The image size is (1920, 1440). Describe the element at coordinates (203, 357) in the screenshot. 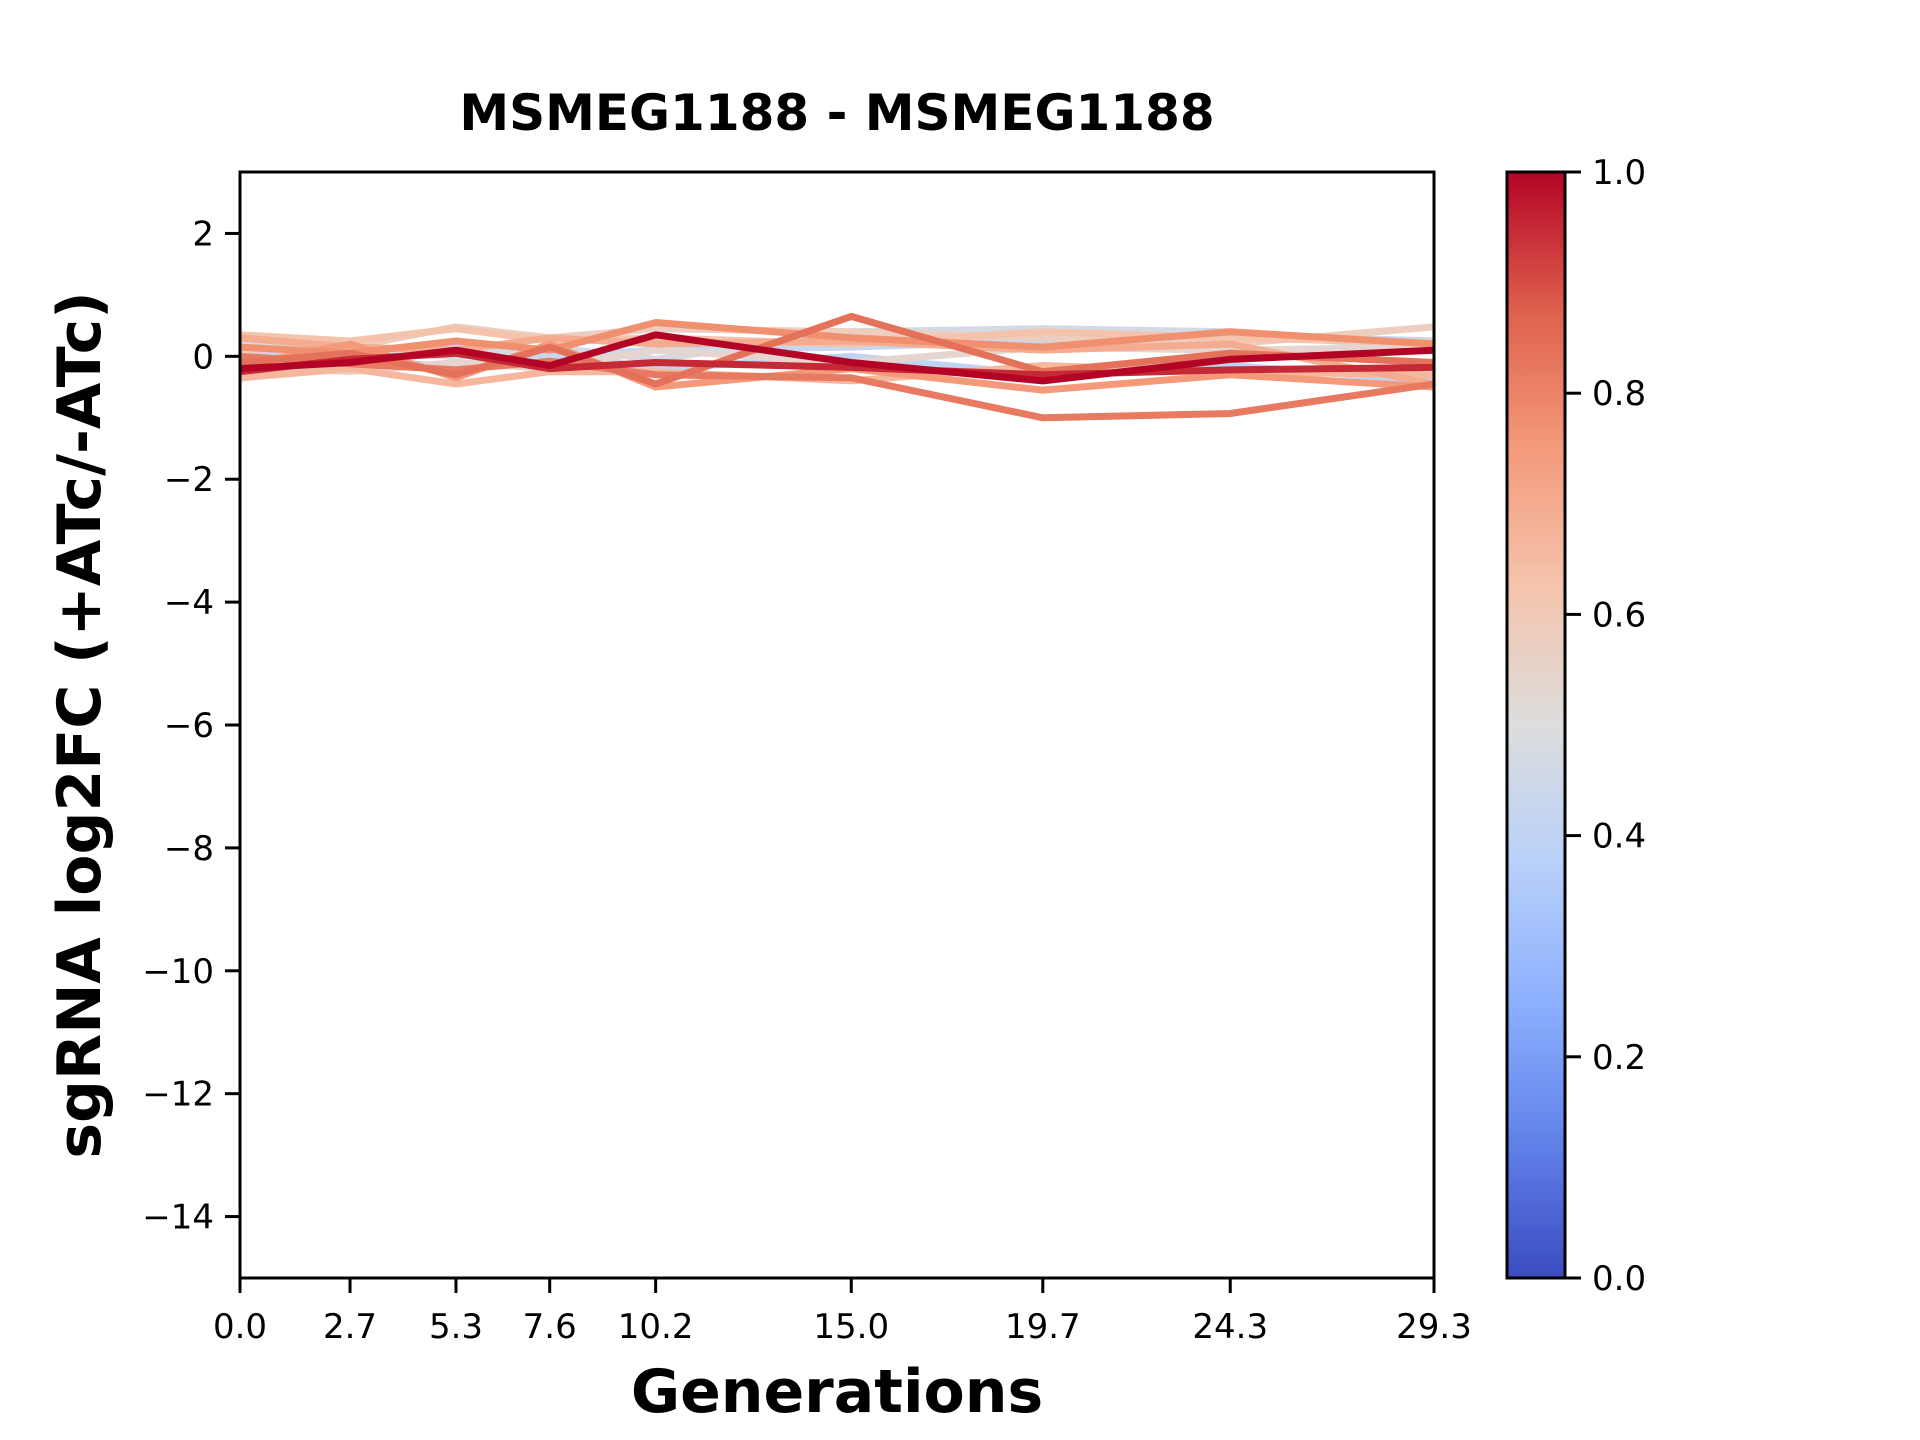

I see `y-tick-label: 0` at that location.